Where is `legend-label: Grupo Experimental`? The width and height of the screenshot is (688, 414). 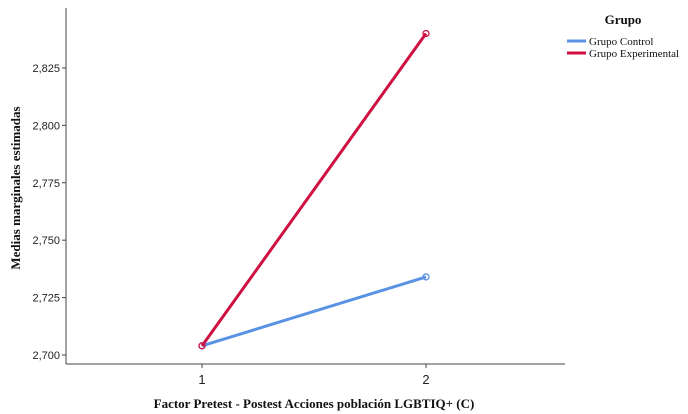
legend-label: Grupo Experimental is located at coordinates (634, 54).